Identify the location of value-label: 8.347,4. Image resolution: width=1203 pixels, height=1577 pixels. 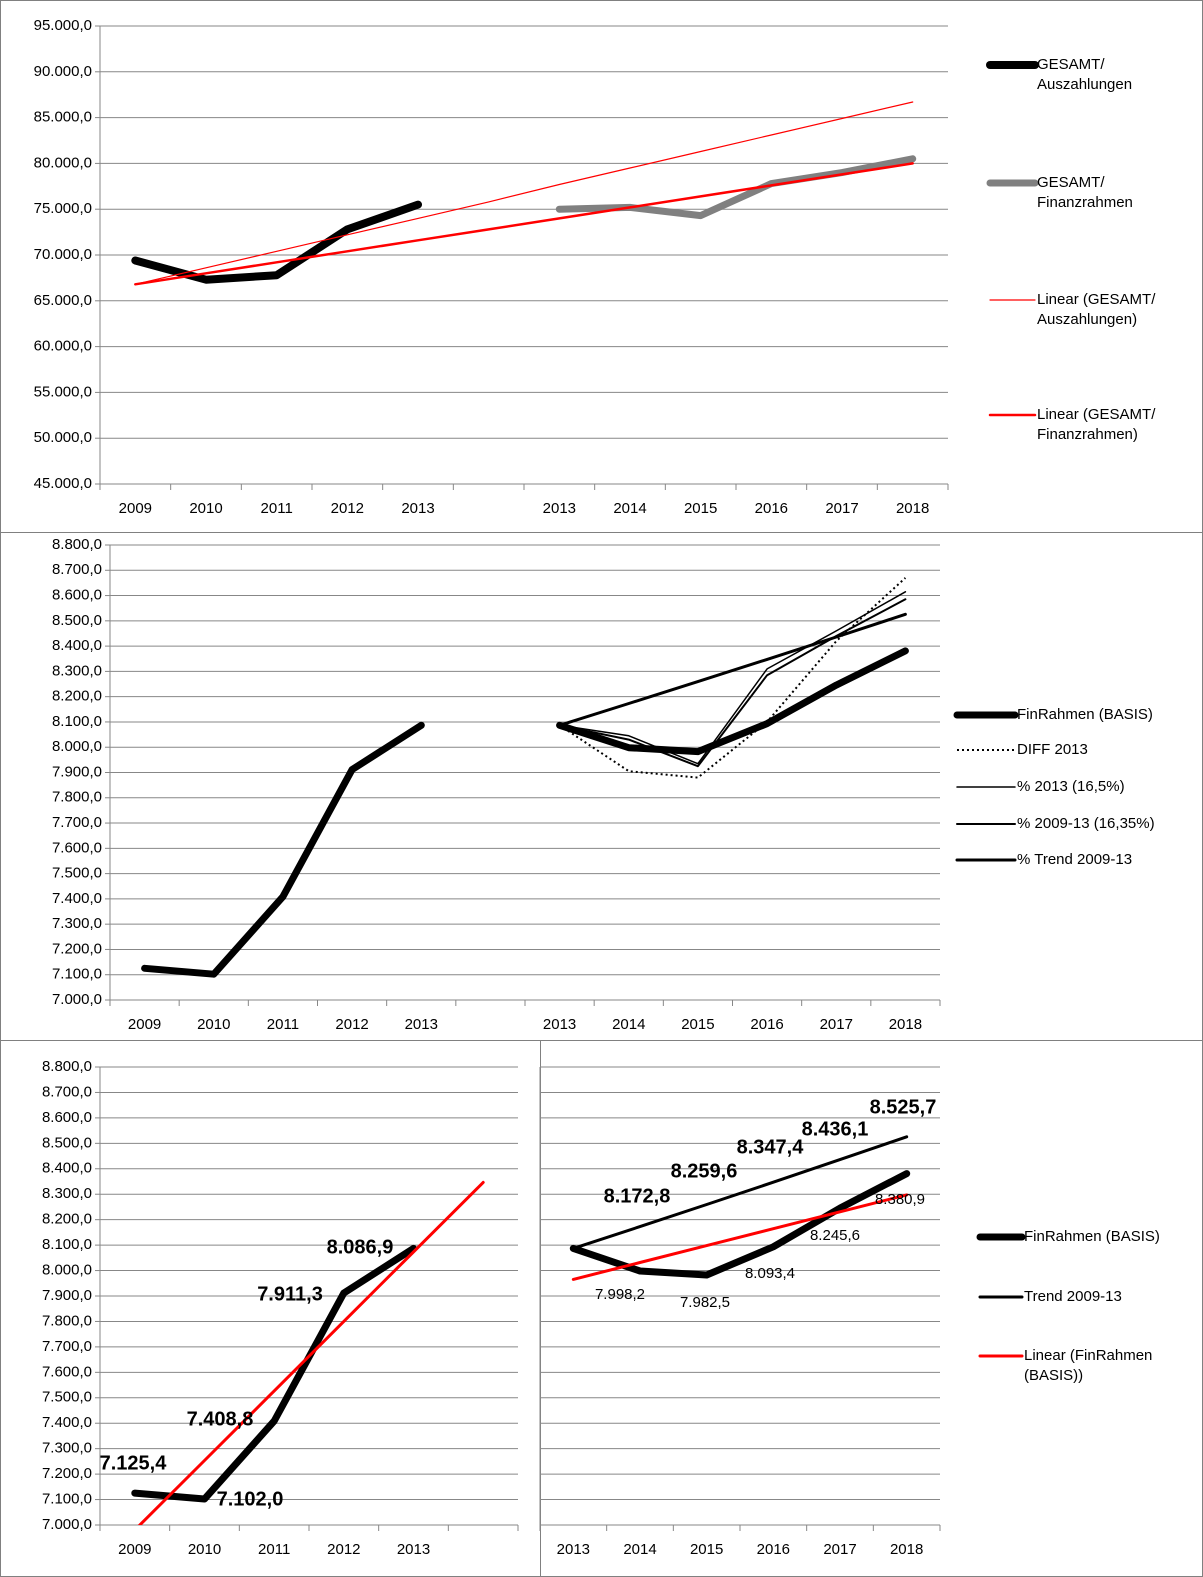
(771, 1147).